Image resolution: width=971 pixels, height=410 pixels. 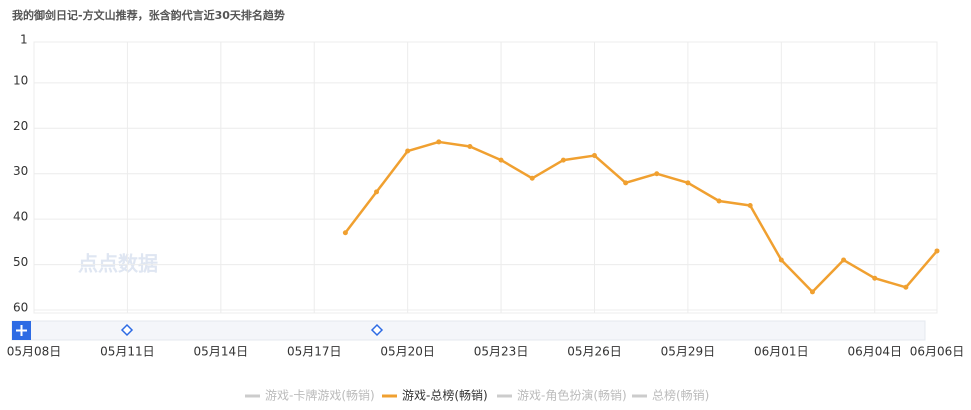 What do you see at coordinates (20, 126) in the screenshot?
I see `y-tick-label: 20` at bounding box center [20, 126].